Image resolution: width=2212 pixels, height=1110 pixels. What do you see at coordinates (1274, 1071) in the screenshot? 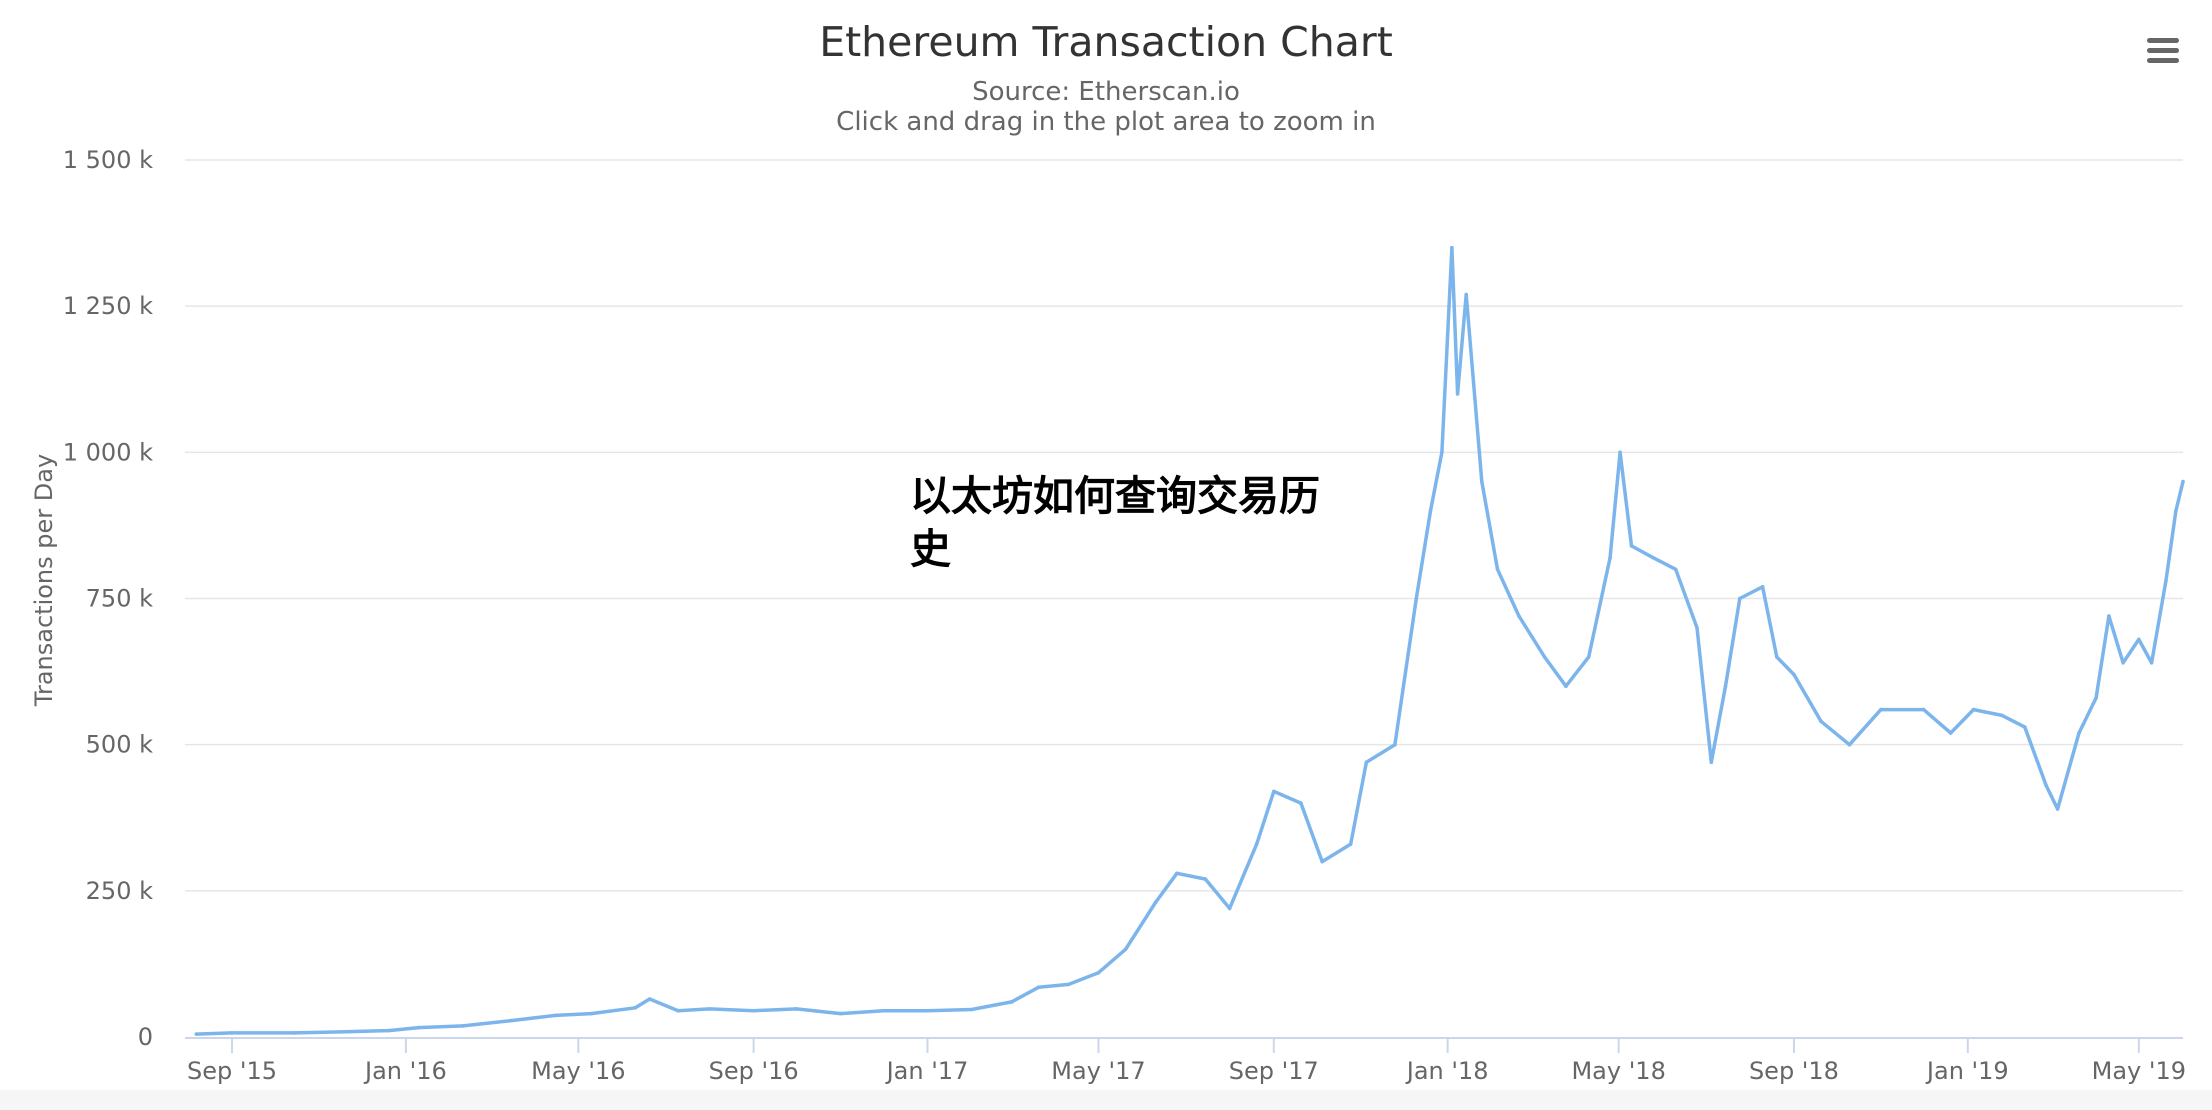
I see `x-tick-label: Sep '17` at bounding box center [1274, 1071].